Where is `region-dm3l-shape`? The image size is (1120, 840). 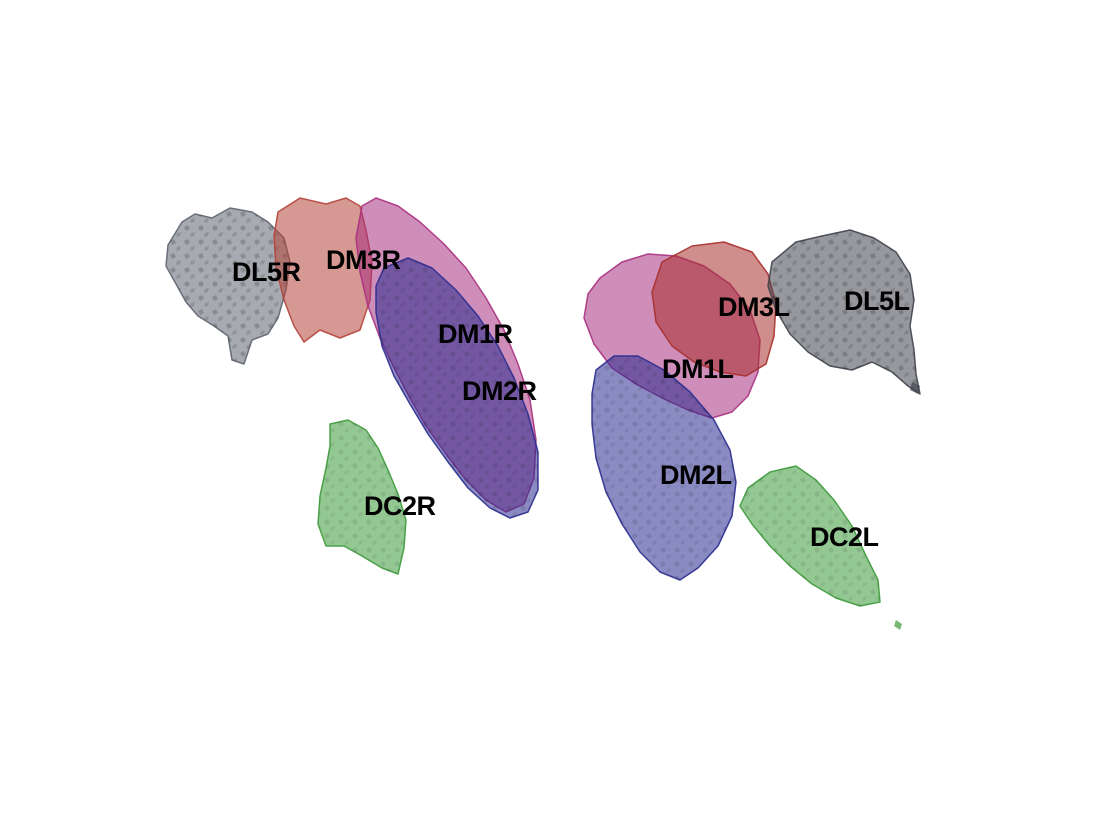
region-dm3l-shape is located at coordinates (714, 309).